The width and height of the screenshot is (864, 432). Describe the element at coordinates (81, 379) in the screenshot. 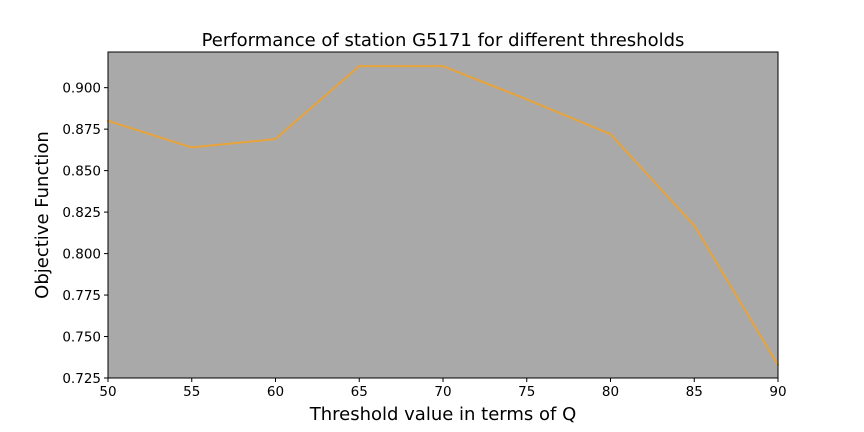

I see `y-tick-label: 0.725` at that location.